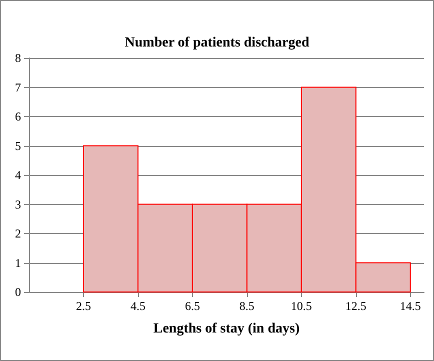  I want to click on chart-title: Number of patients discharged, so click(217, 43).